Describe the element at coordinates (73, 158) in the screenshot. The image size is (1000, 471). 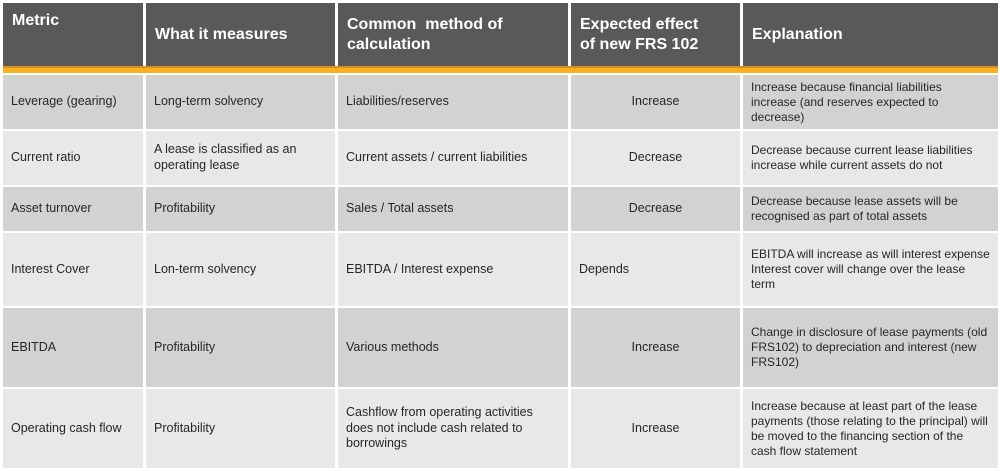
I see `cell-metric: Current ratio` at that location.